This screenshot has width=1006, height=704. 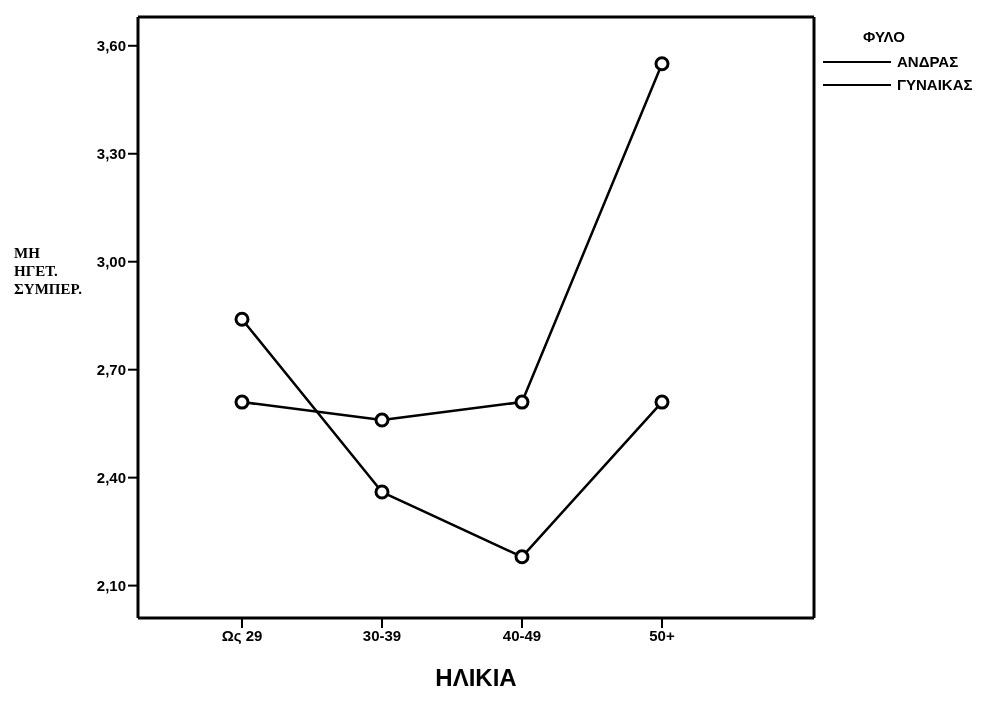 What do you see at coordinates (111, 477) in the screenshot?
I see `y-tick-label: 2,40` at bounding box center [111, 477].